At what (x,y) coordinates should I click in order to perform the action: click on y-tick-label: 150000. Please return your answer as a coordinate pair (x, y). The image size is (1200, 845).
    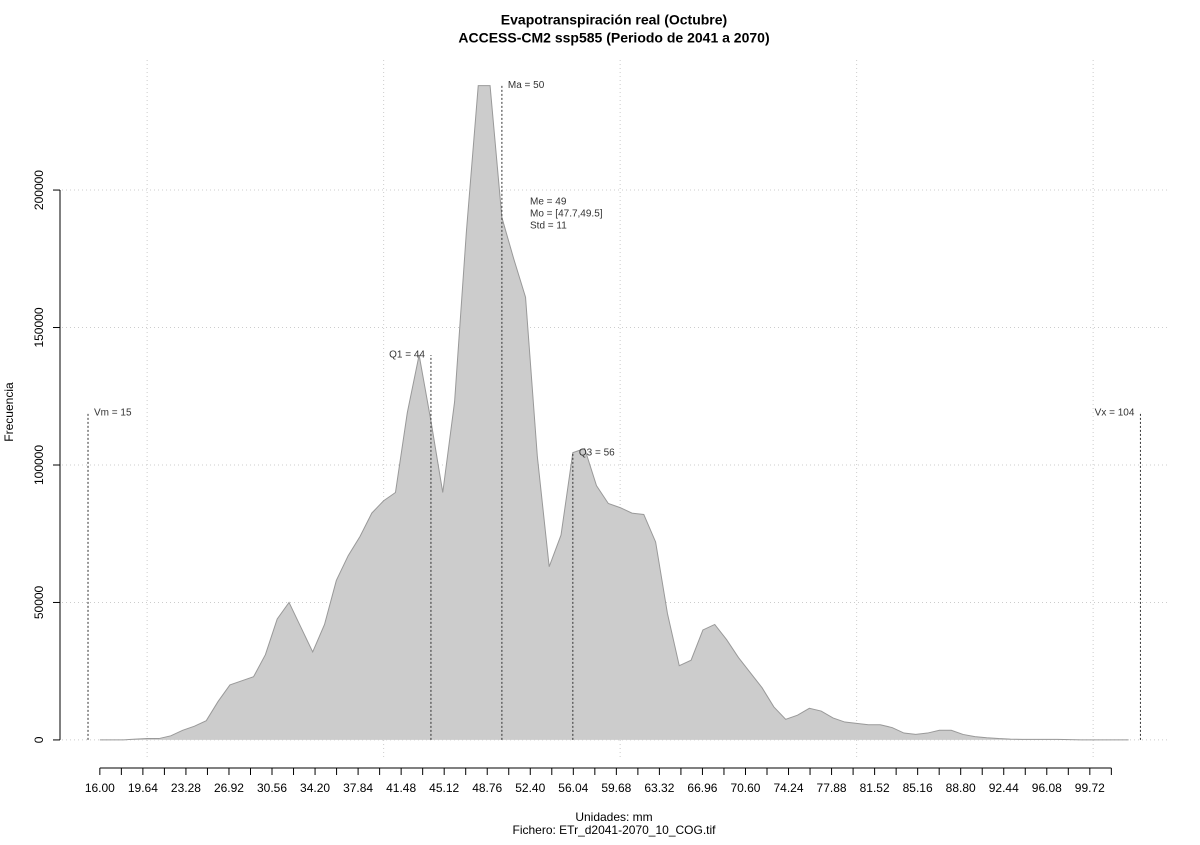
    Looking at the image, I should click on (39, 327).